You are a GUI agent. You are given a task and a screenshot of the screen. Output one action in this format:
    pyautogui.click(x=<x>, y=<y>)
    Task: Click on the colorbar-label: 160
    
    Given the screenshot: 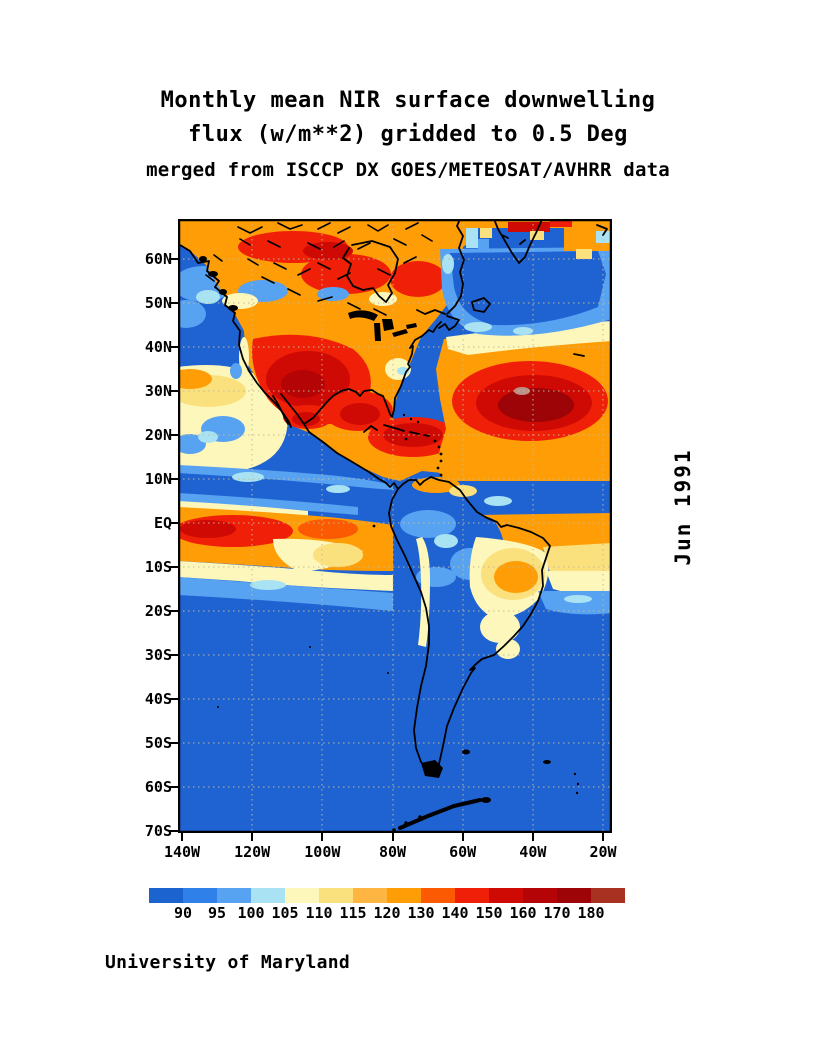 What is the action you would take?
    pyautogui.click(x=523, y=913)
    